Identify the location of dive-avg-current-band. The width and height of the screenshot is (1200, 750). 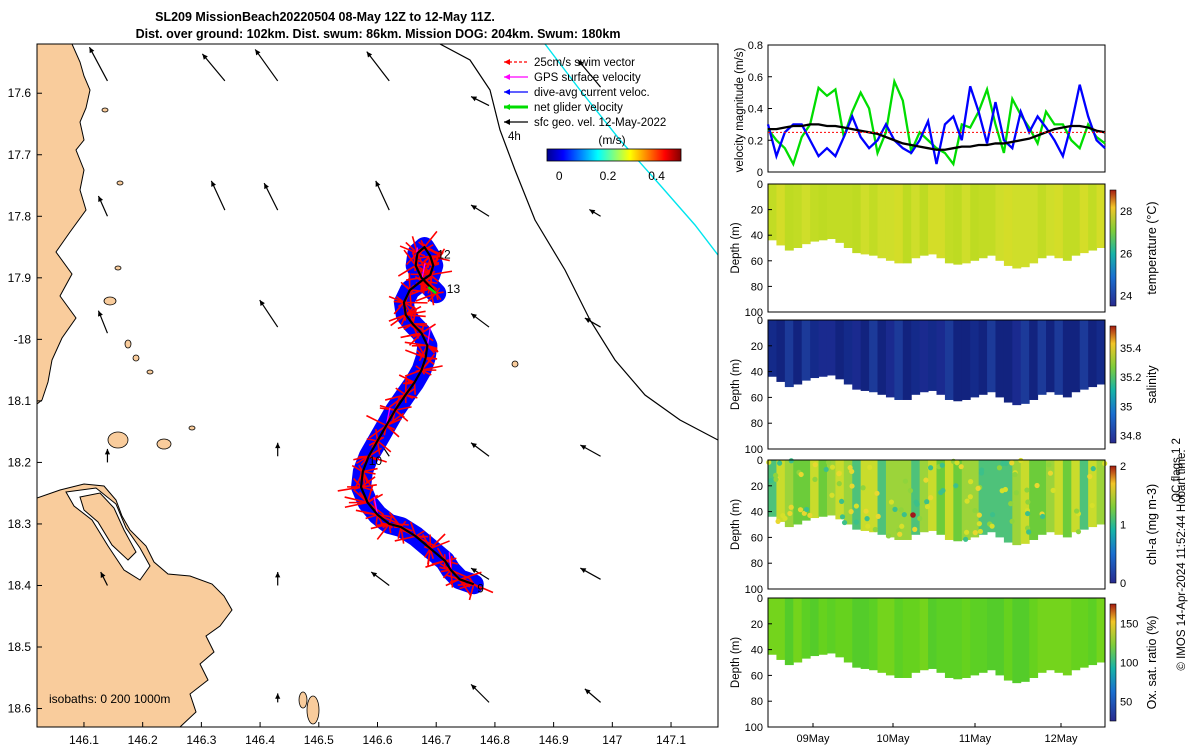
(417, 416).